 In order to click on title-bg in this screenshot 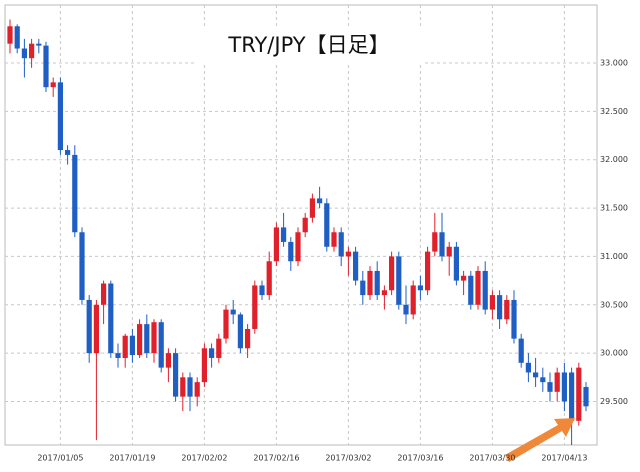, I will do `click(309, 46)`.